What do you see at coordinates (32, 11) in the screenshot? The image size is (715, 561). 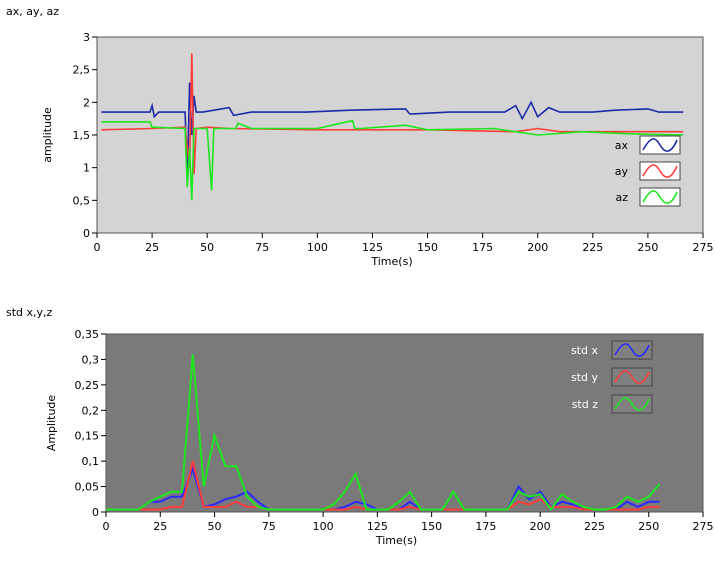 I see `chart-title: ax, ay, az` at bounding box center [32, 11].